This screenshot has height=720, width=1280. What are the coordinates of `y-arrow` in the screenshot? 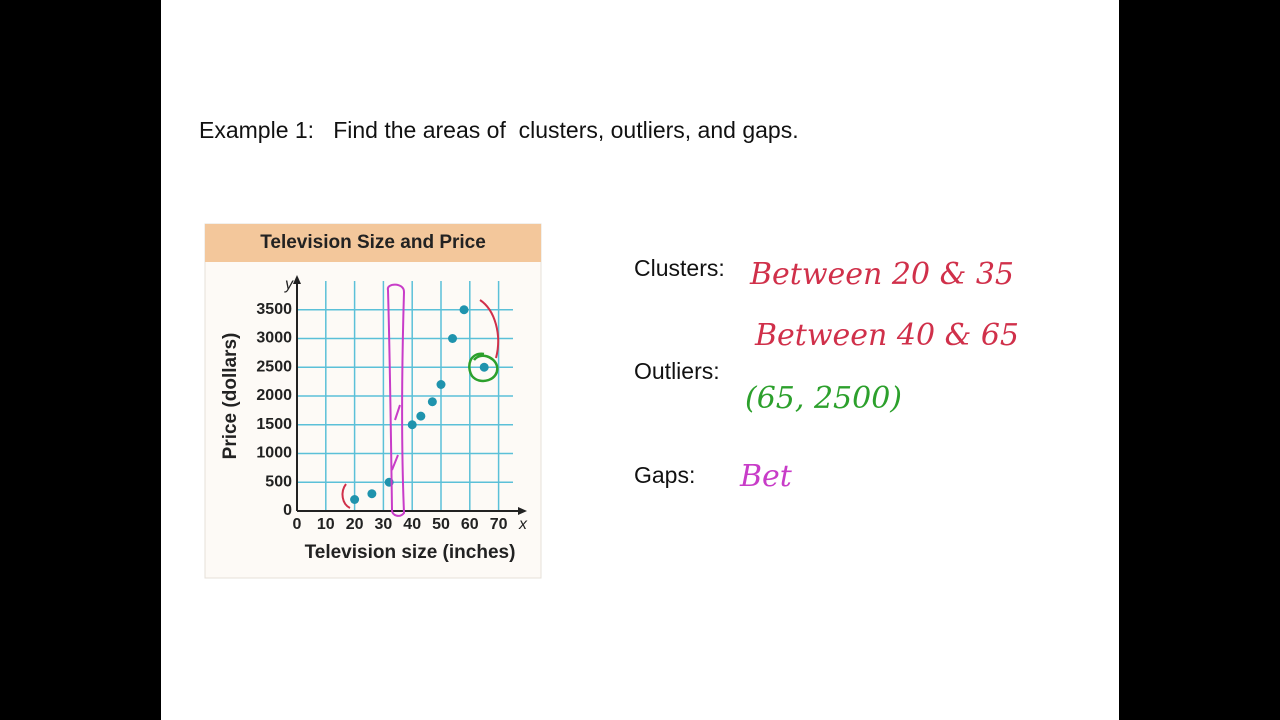 It's located at (297, 279).